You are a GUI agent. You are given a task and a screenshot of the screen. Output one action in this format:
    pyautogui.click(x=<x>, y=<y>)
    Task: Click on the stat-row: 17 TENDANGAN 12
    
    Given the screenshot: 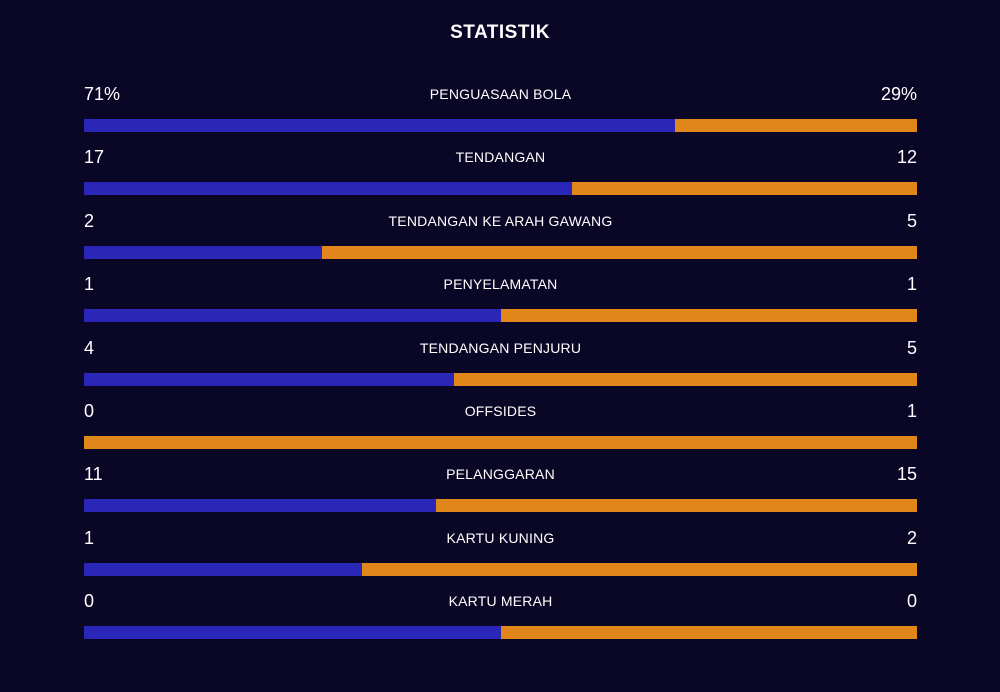 What is the action you would take?
    pyautogui.click(x=500, y=174)
    